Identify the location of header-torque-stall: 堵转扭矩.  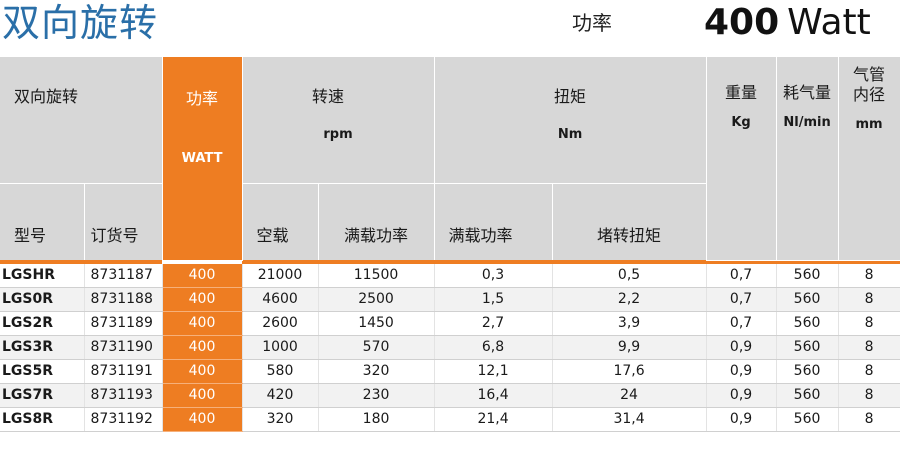
(629, 221).